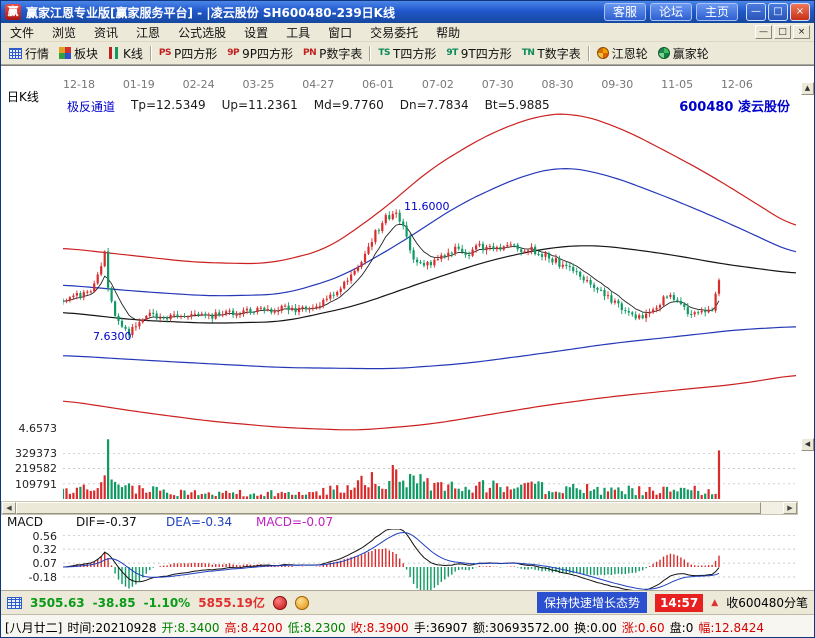 This screenshot has height=638, width=815. I want to click on titlebar-quick-buttons: 客服 论坛 主页, so click(670, 12).